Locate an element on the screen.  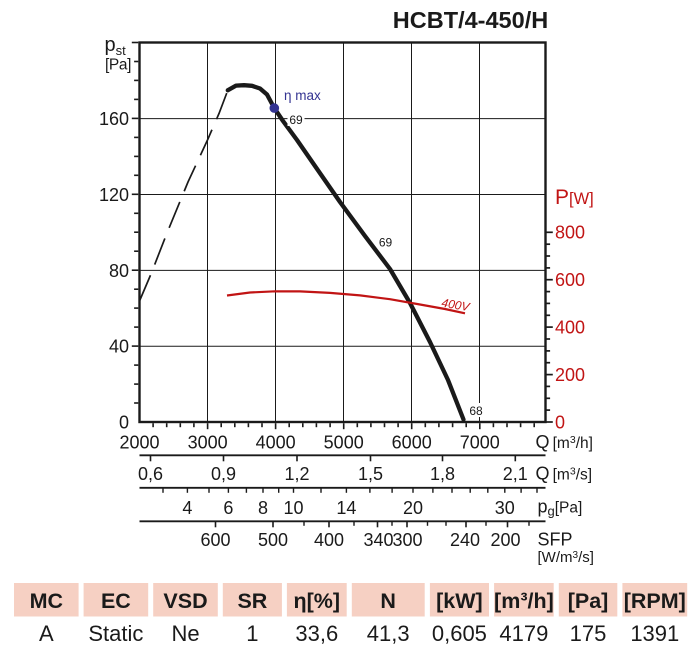
svg-text: pg[Pa] is located at coordinates (560, 508).